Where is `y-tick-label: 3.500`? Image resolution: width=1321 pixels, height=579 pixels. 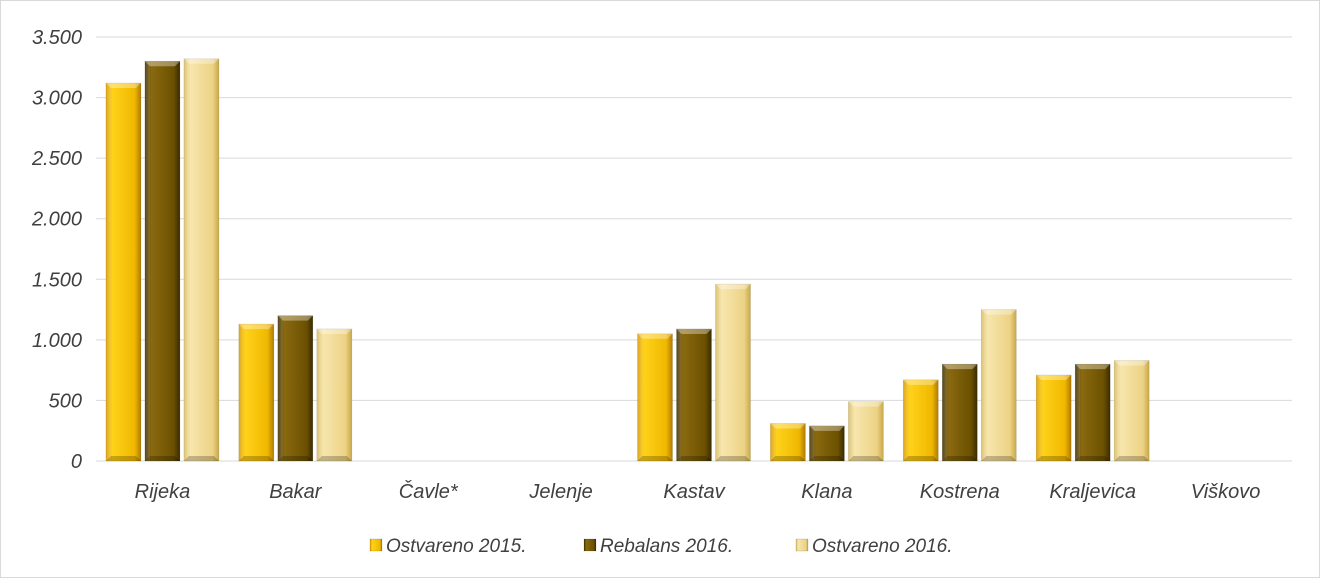 y-tick-label: 3.500 is located at coordinates (57, 38).